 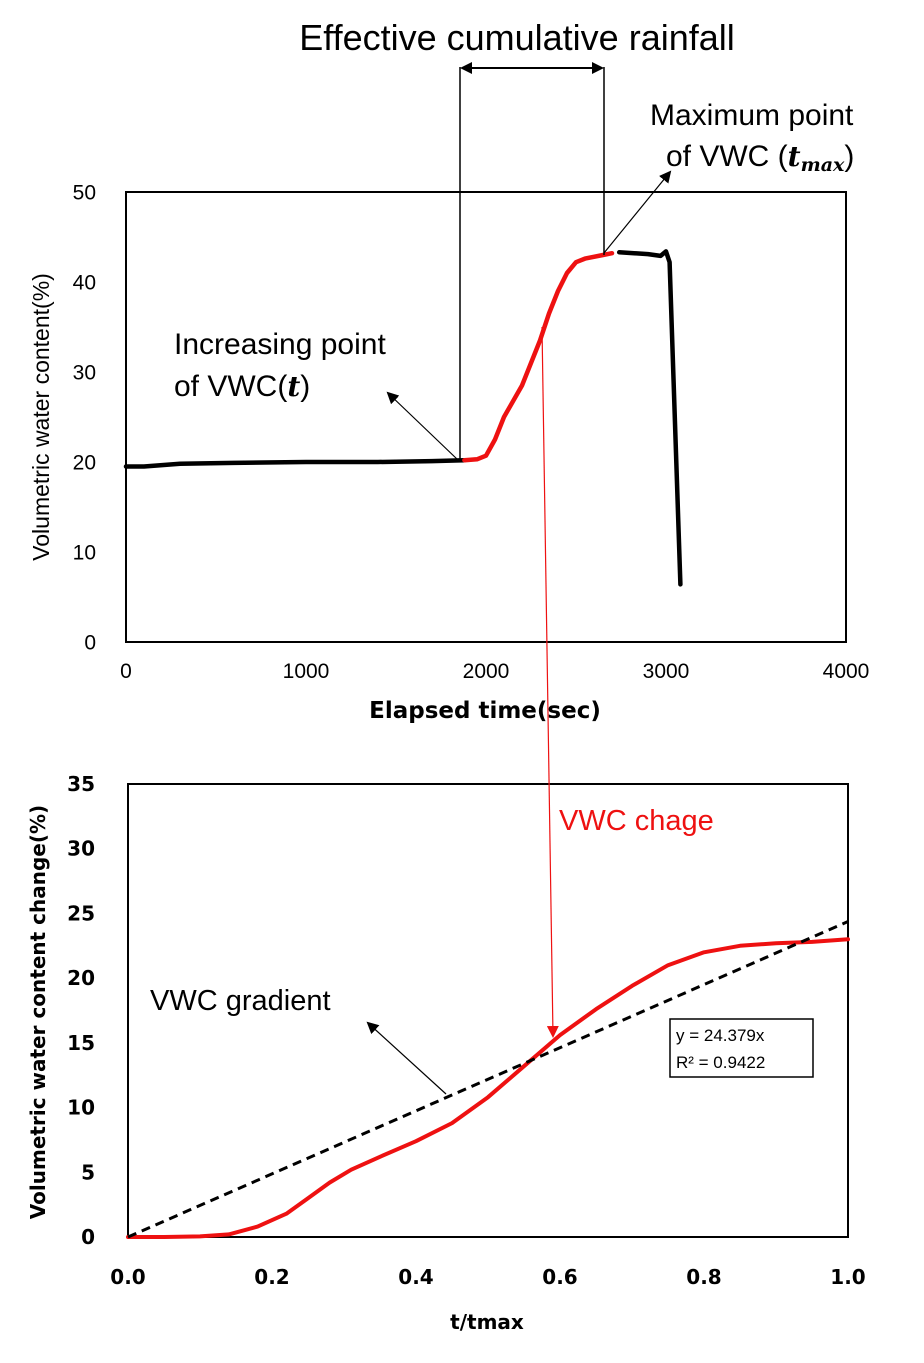 I want to click on top-y-tick-label: 30, so click(x=84, y=372).